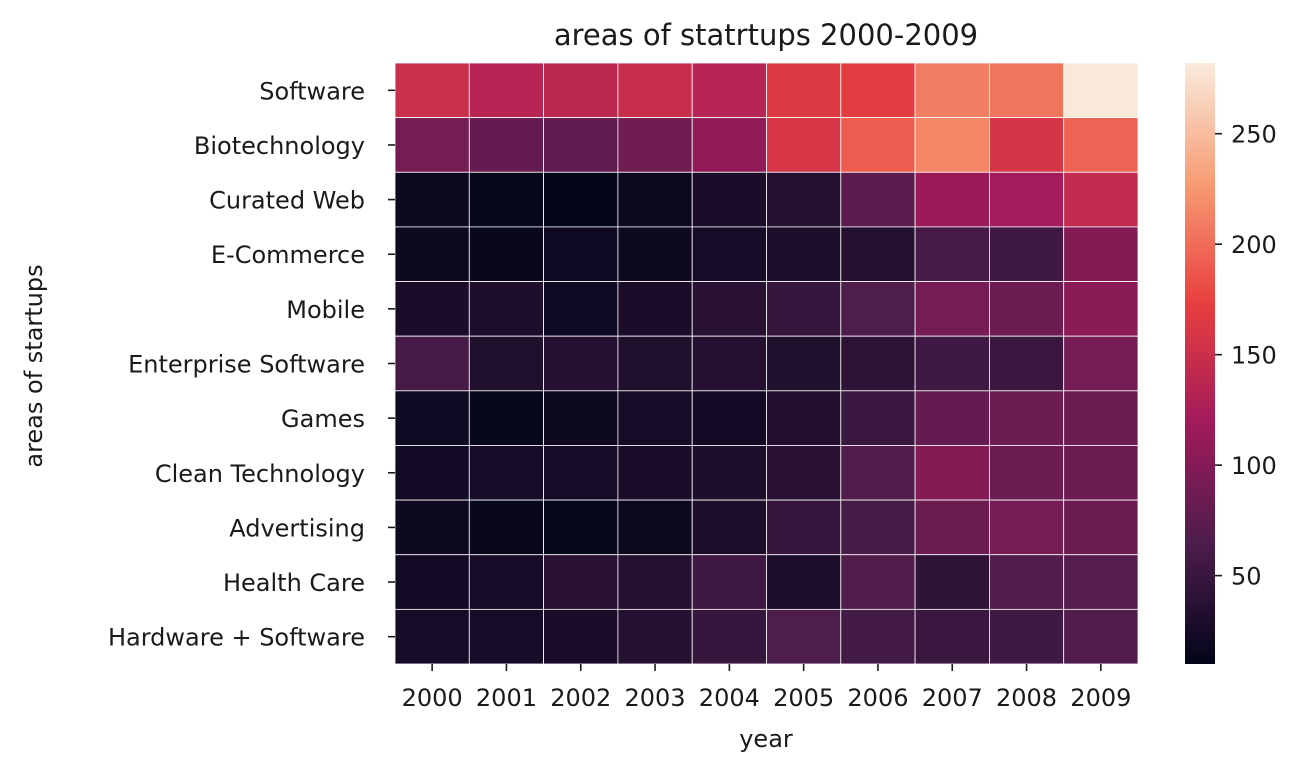  What do you see at coordinates (1200, 363) in the screenshot?
I see `colorbar` at bounding box center [1200, 363].